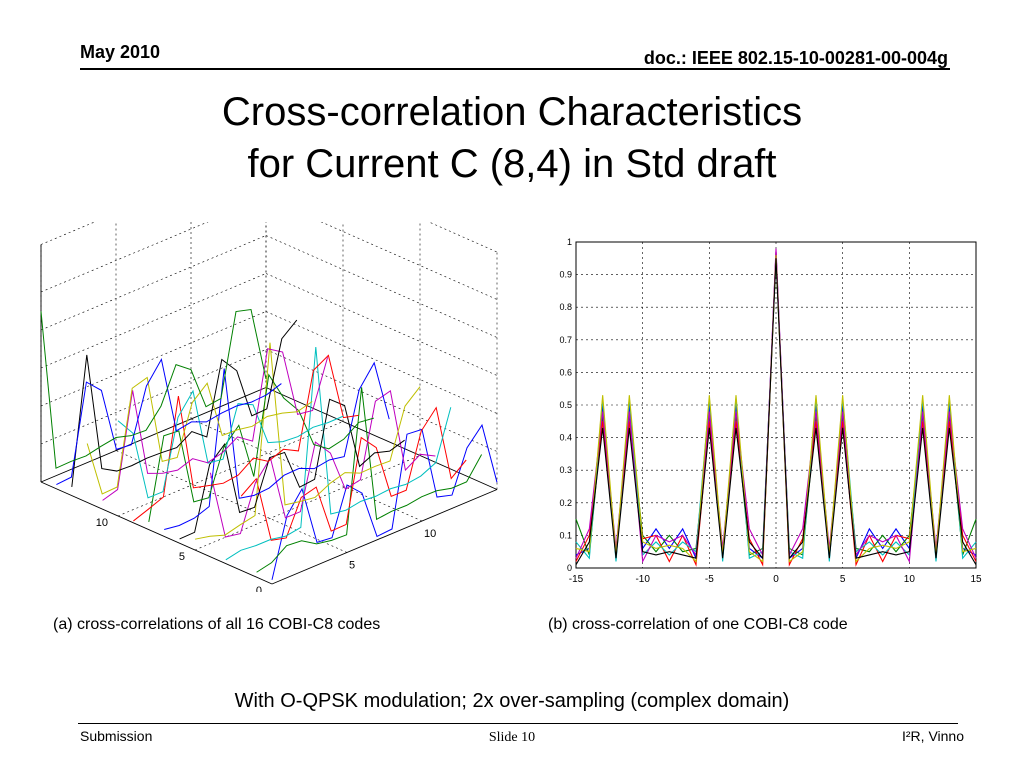 This screenshot has height=768, width=1024. What do you see at coordinates (515, 69) in the screenshot?
I see `header-rule` at bounding box center [515, 69].